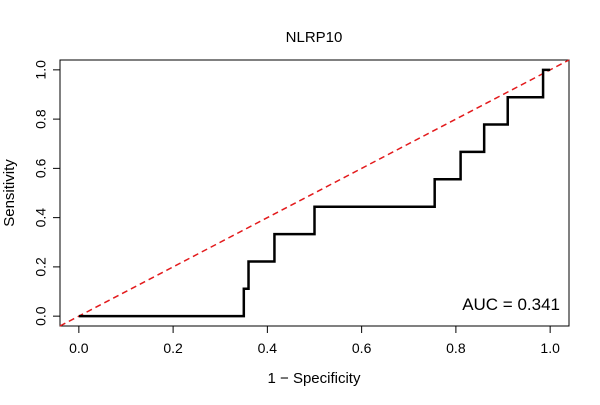 The width and height of the screenshot is (600, 405). Describe the element at coordinates (41, 168) in the screenshot. I see `y-tick-label: 0.6` at that location.